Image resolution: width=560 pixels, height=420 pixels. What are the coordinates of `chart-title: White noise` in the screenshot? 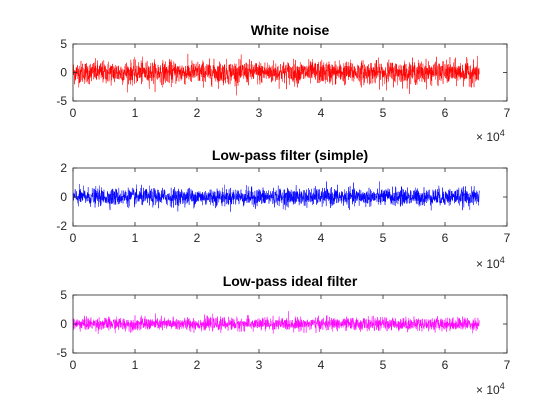 It's located at (290, 30).